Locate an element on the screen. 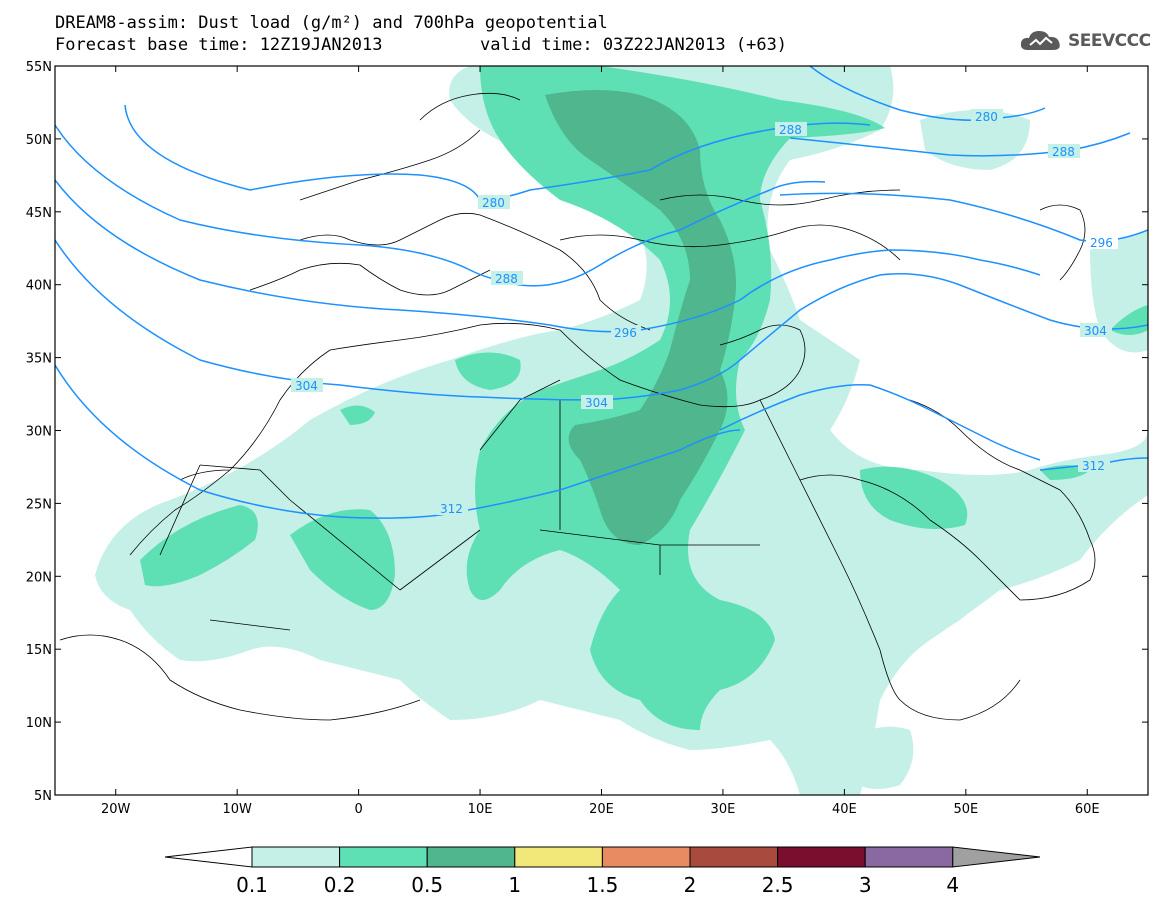 The image size is (1165, 907). lon-tick-label: 10E is located at coordinates (480, 809).